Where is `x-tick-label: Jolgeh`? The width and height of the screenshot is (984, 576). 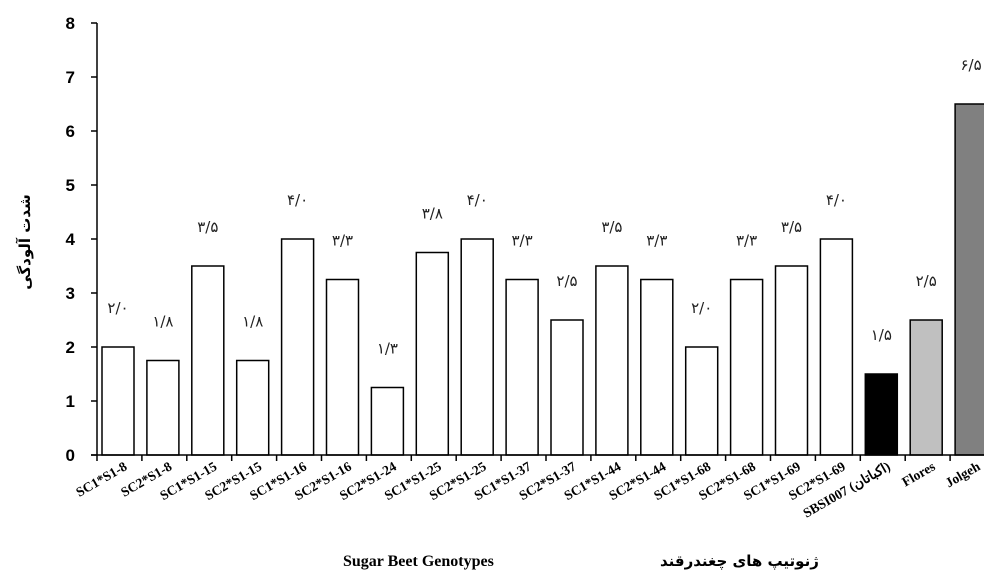
x-tick-label: Jolgeh is located at coordinates (963, 474).